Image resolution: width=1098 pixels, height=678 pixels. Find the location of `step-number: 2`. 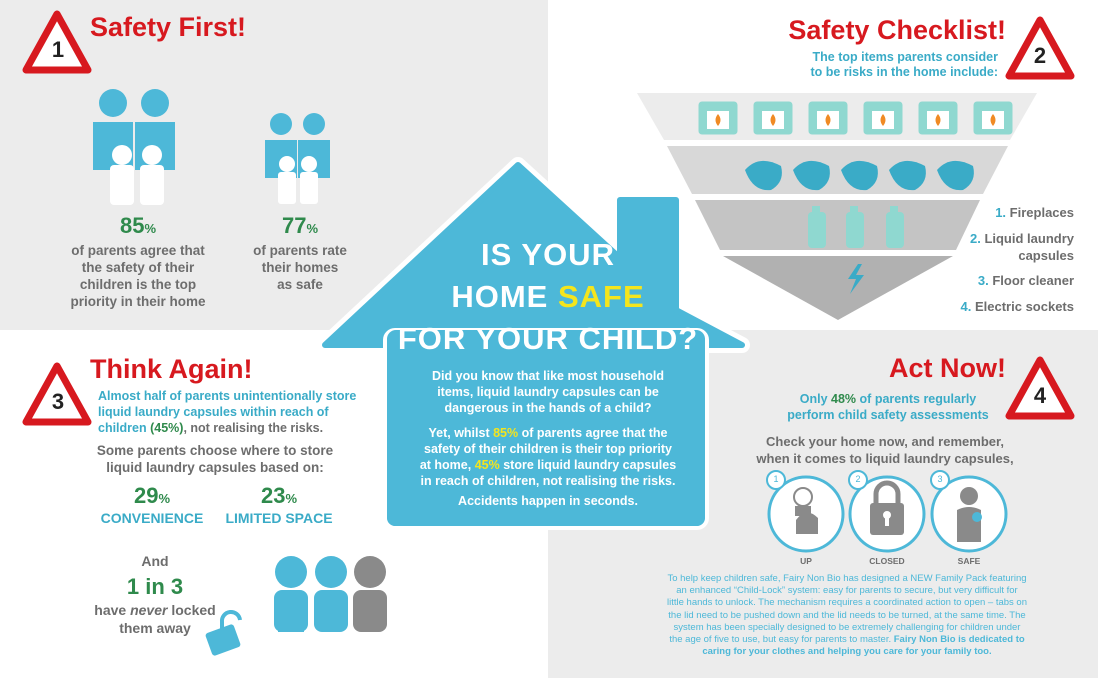

step-number: 2 is located at coordinates (858, 479).